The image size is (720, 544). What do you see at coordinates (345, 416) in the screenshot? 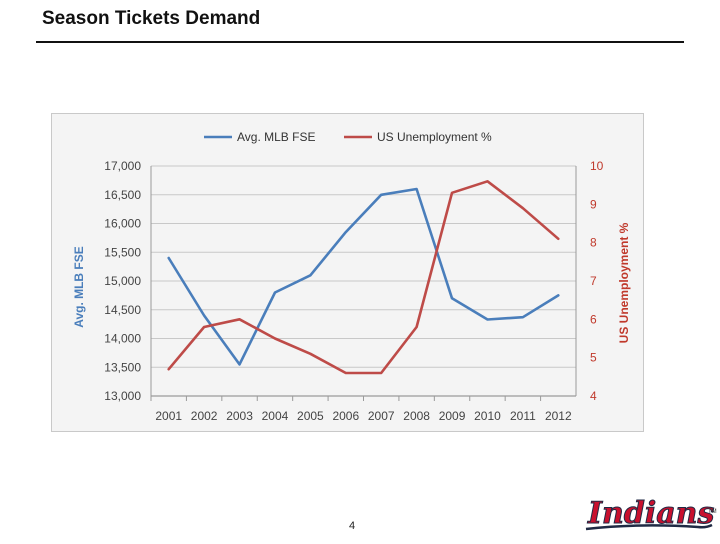
I see `x-tick-label: 2006` at bounding box center [345, 416].